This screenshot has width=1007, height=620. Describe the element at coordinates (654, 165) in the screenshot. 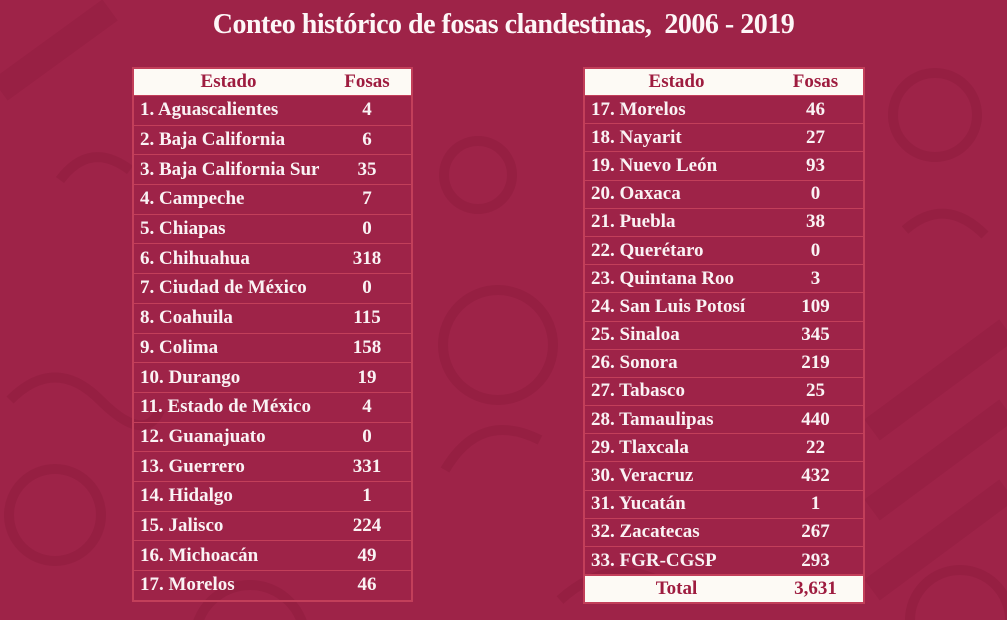

I see `estado-cell: 19. Nuevo León` at that location.